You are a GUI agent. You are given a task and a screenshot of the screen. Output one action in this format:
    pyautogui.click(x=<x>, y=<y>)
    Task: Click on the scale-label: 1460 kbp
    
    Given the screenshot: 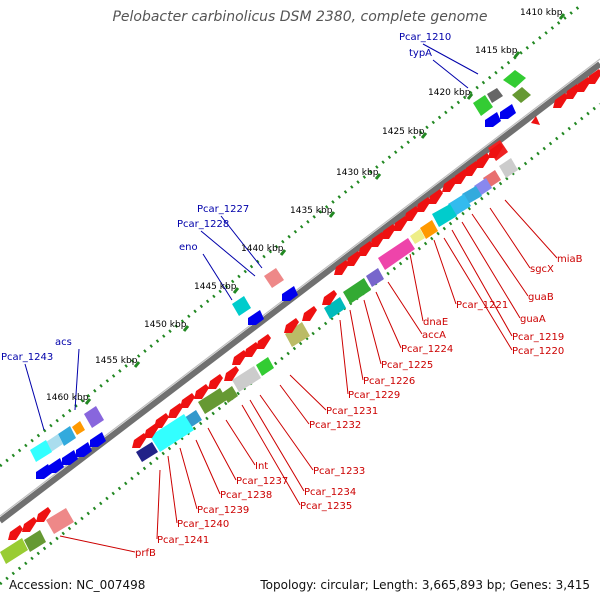 What is the action you would take?
    pyautogui.click(x=67, y=398)
    